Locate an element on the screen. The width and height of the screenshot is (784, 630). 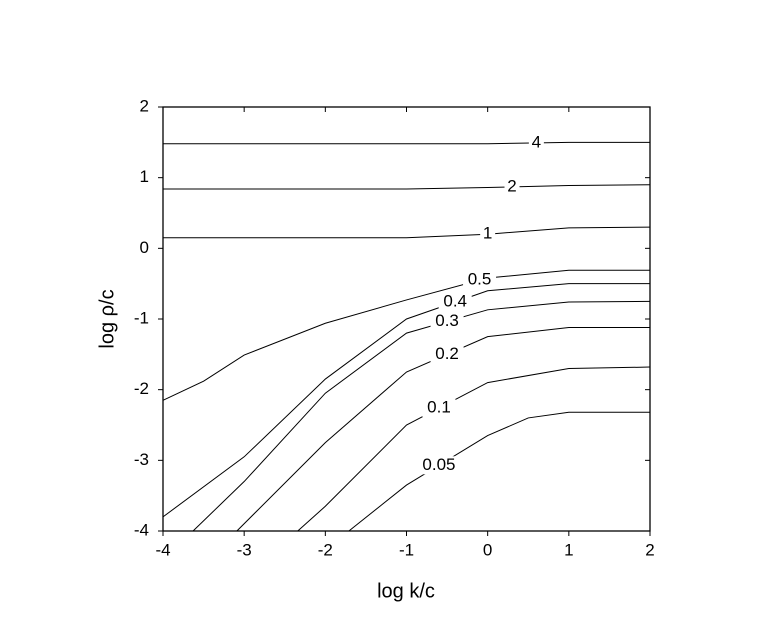
y-tick-label: 0 is located at coordinates (144, 247).